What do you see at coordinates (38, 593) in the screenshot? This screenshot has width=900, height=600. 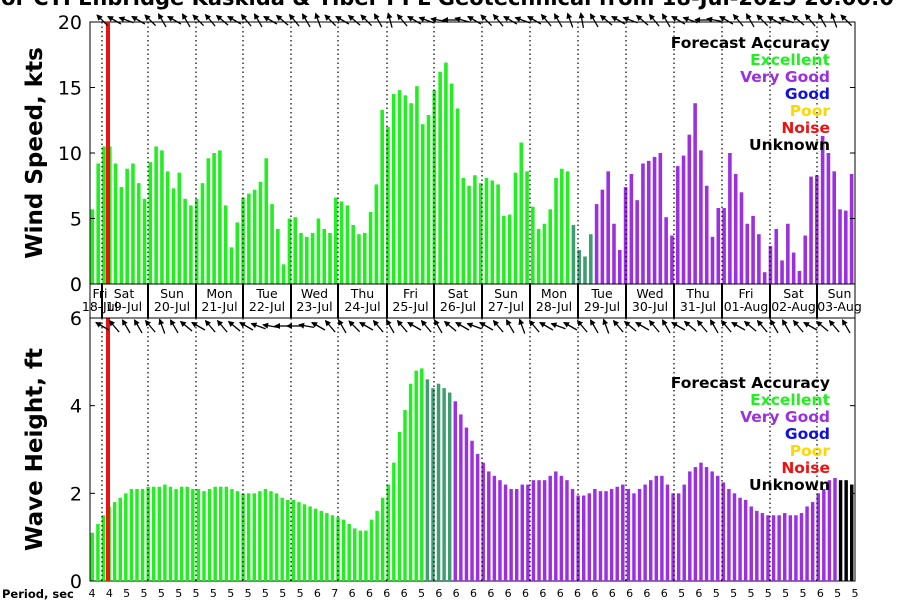 I see `period-label: Period, sec` at bounding box center [38, 593].